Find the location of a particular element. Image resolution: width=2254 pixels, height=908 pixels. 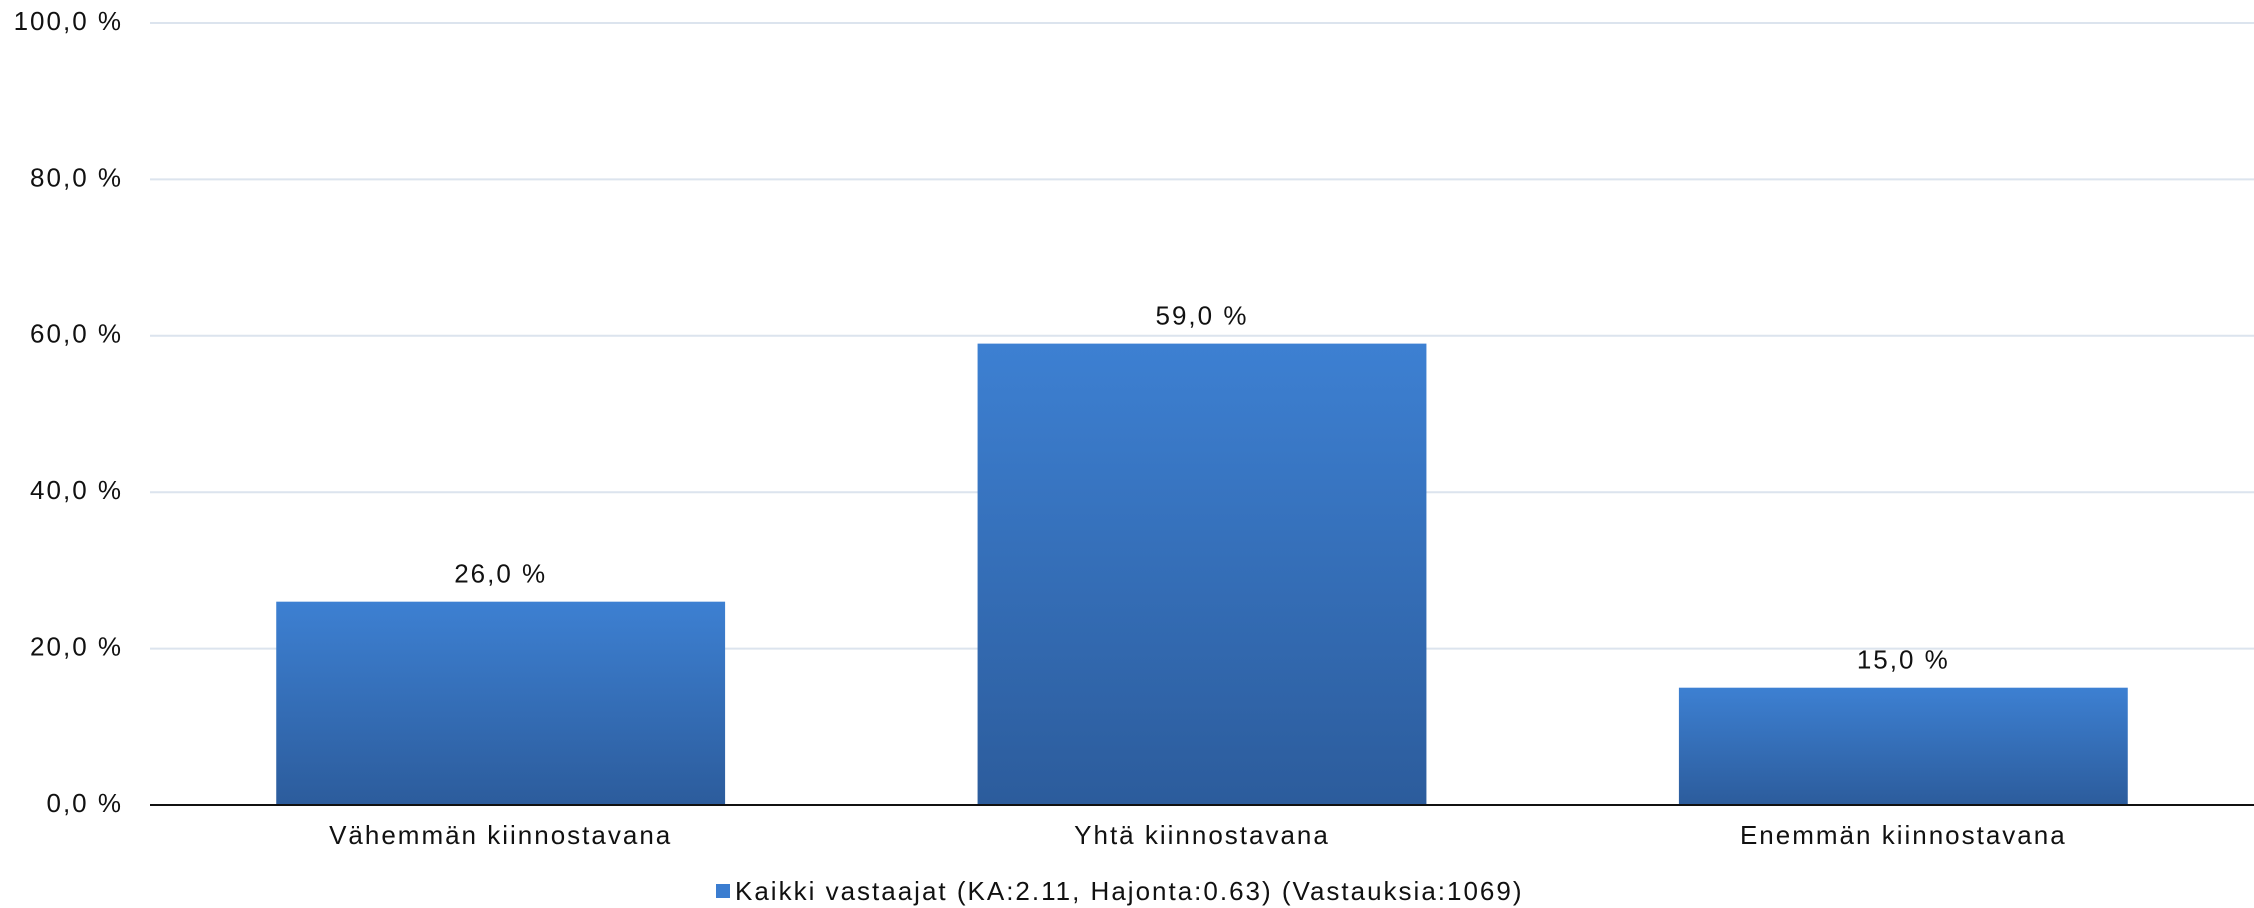

legend-swatch is located at coordinates (723, 891).